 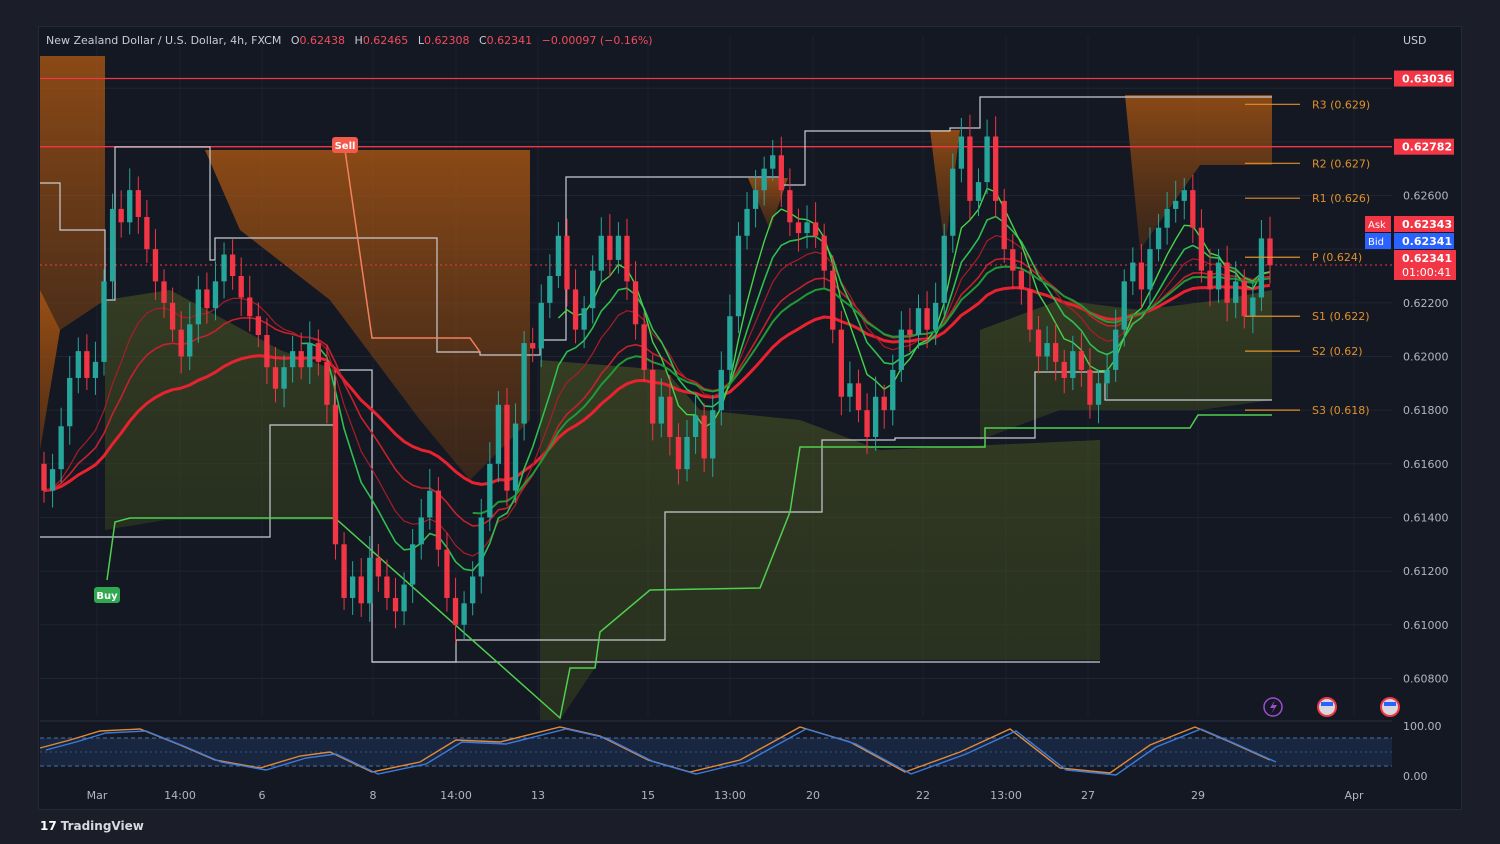 What do you see at coordinates (92, 826) in the screenshot?
I see `tradingview-brand: 17 TradingView` at bounding box center [92, 826].